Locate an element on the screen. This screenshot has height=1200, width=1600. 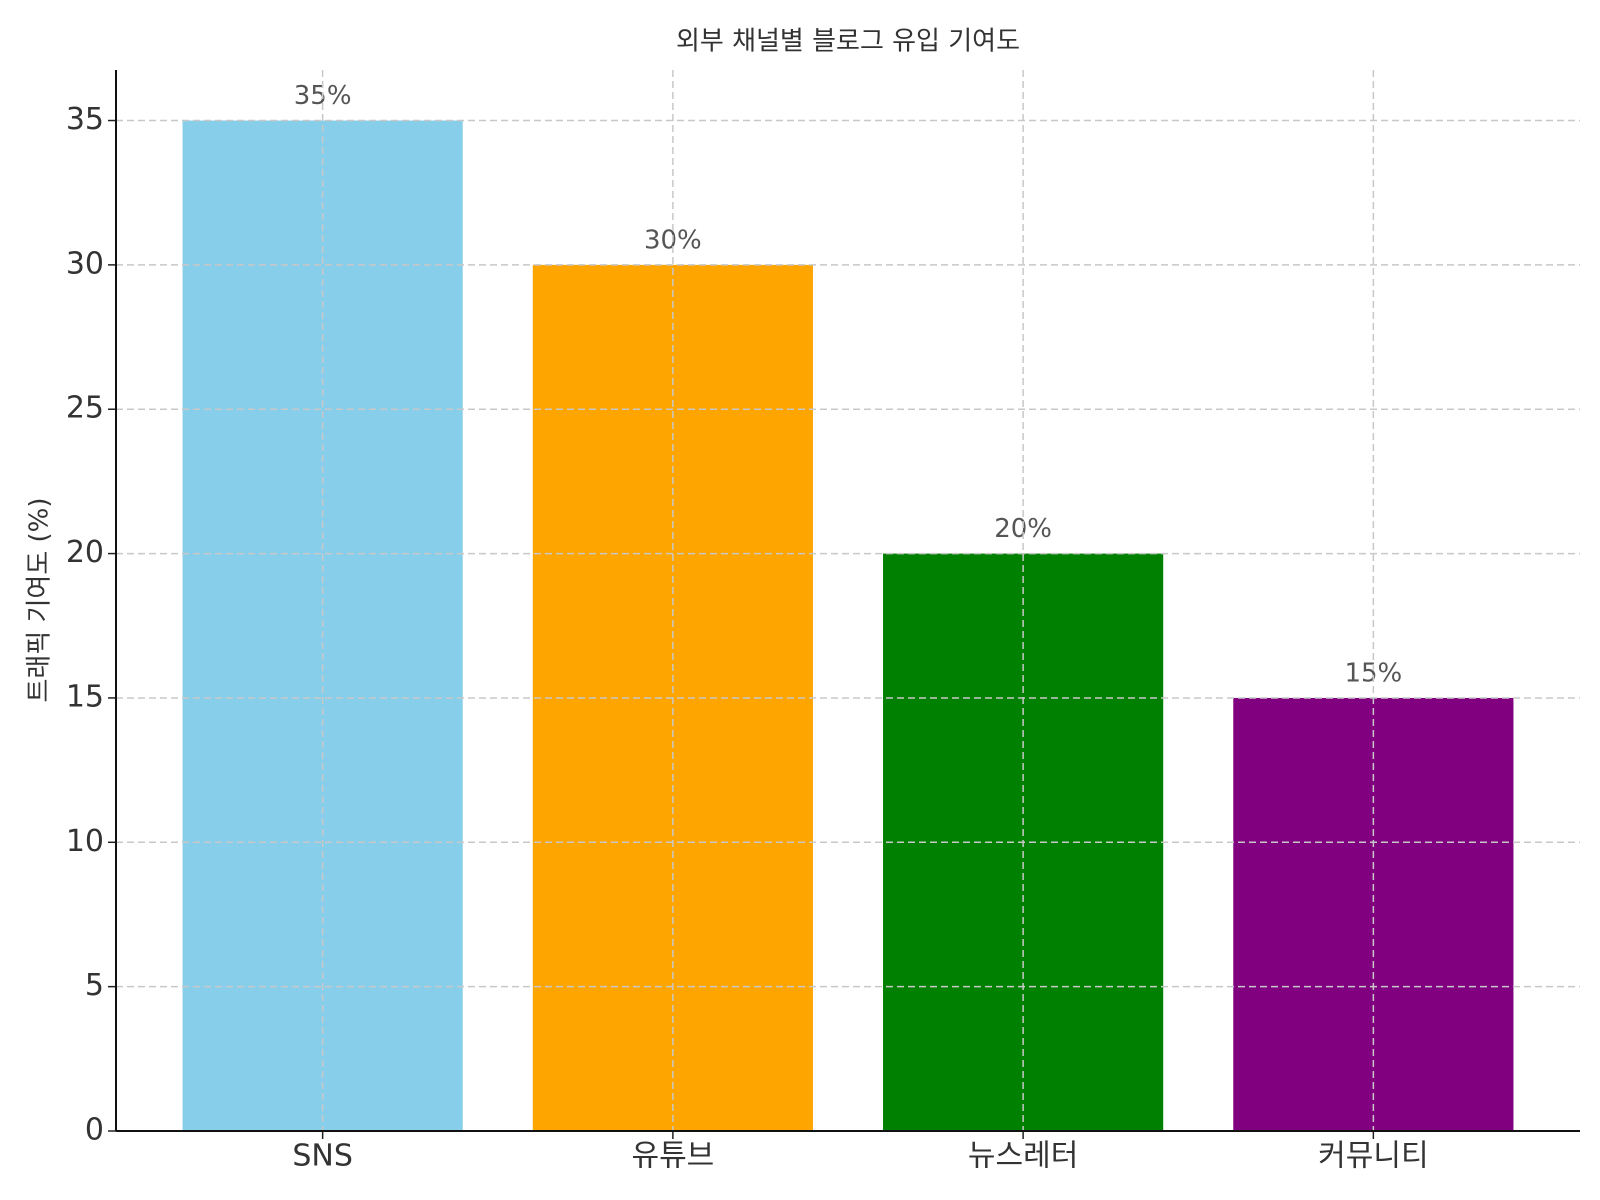
x-tick-label: SNS is located at coordinates (322, 1156).